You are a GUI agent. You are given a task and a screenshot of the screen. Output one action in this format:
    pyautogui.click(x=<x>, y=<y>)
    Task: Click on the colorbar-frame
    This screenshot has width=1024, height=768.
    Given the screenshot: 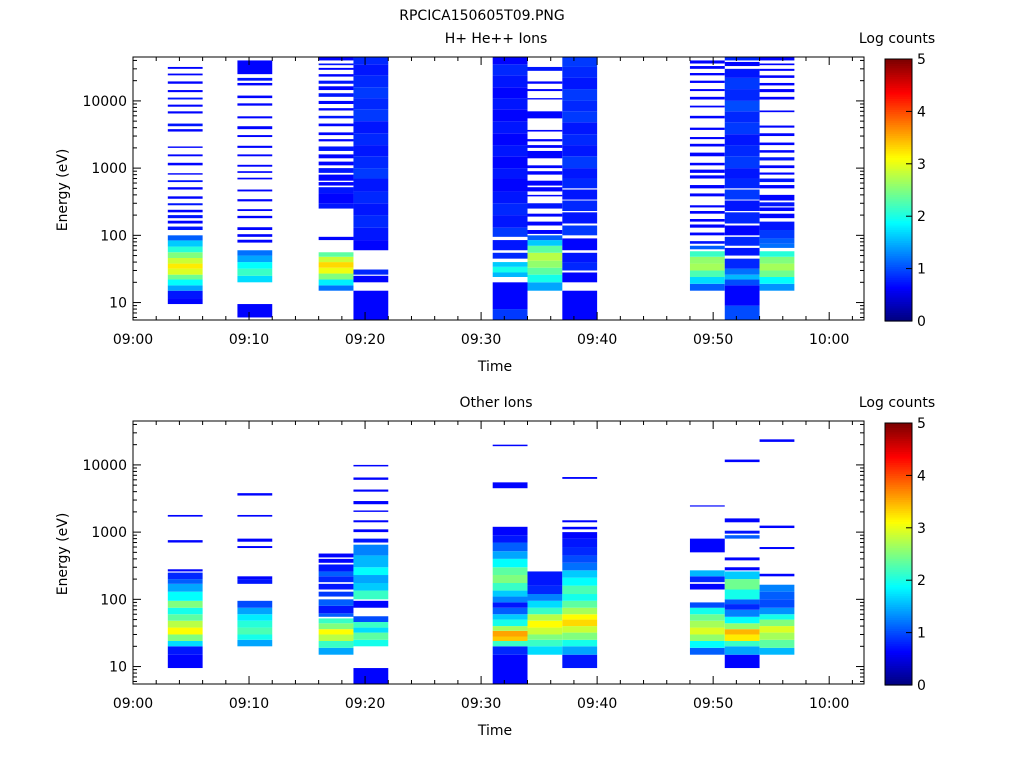 What is the action you would take?
    pyautogui.click(x=898, y=190)
    